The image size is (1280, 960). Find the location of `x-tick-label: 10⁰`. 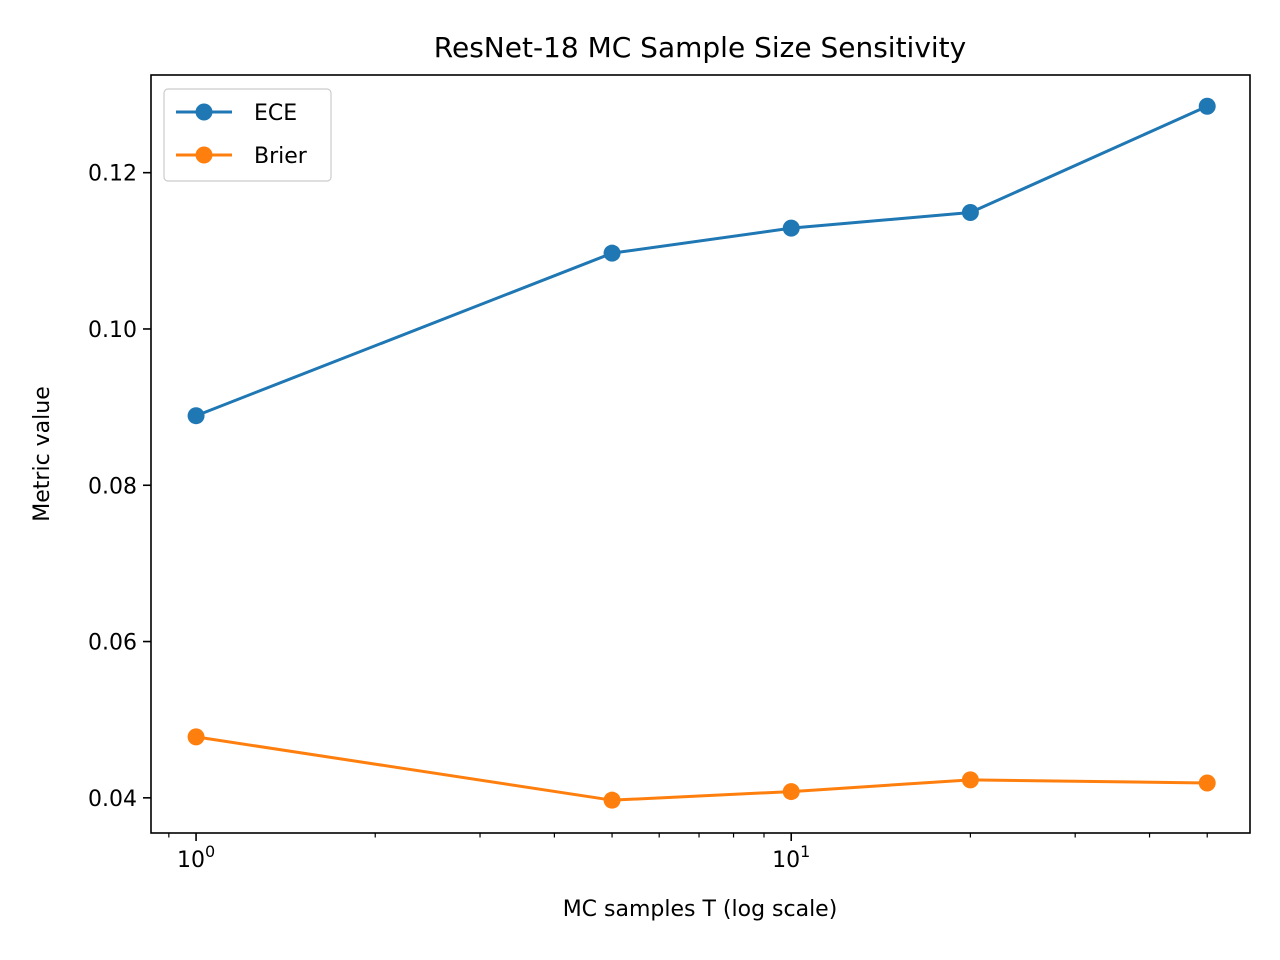

x-tick-label: 10⁰ is located at coordinates (196, 857).